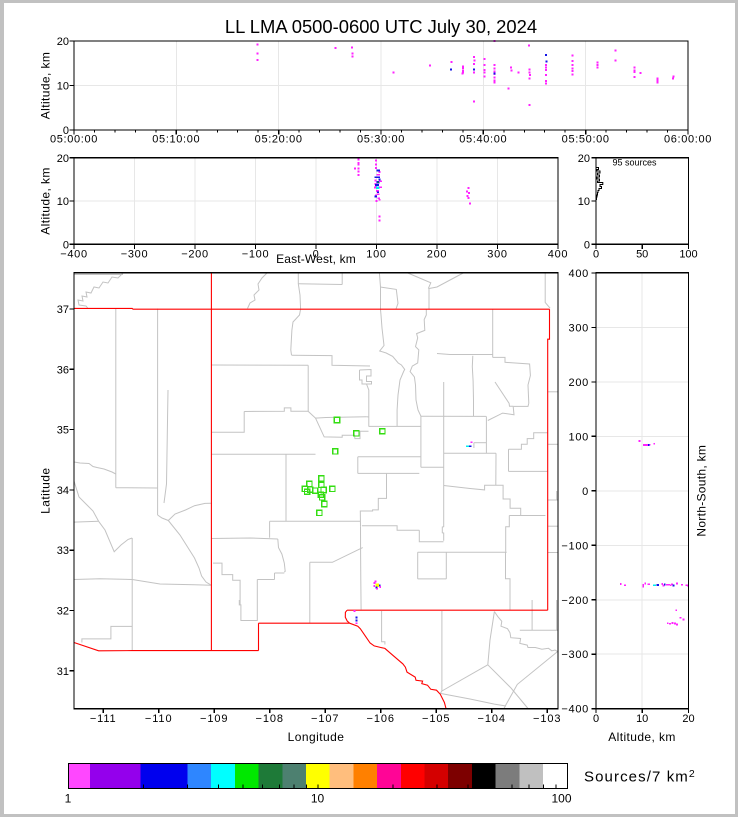  Describe the element at coordinates (381, 26) in the screenshot. I see `svg-text:LL LMA 0500-0600 UTC July 30,: LL LMA 0500-0600 UTC July 30, 2024` at that location.